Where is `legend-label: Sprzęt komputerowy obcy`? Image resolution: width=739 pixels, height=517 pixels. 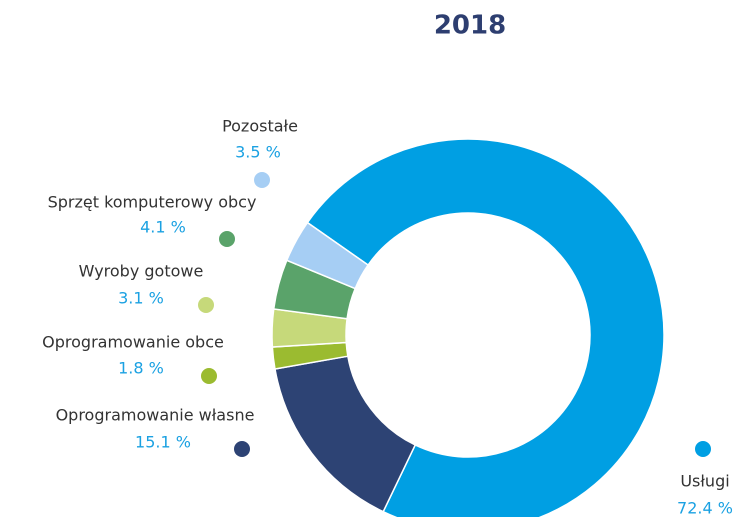
legend-label: Sprzęt komputerowy obcy is located at coordinates (152, 202).